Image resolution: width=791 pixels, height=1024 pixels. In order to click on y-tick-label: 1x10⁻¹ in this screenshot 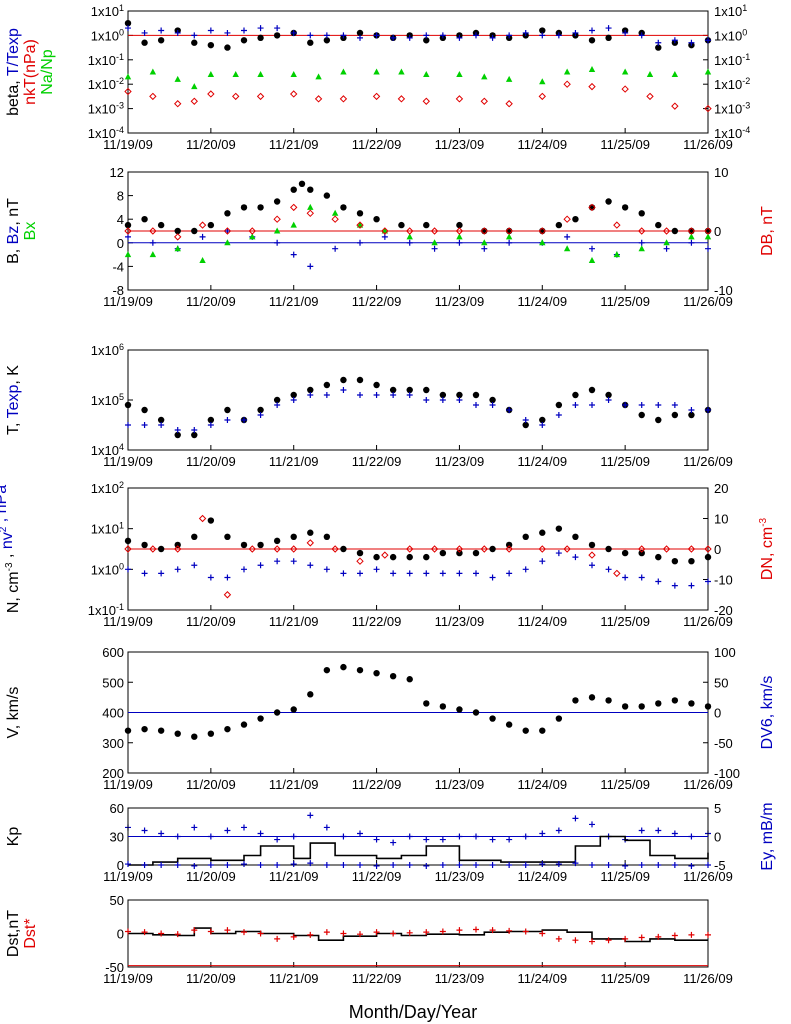, I will do `click(106, 60)`.